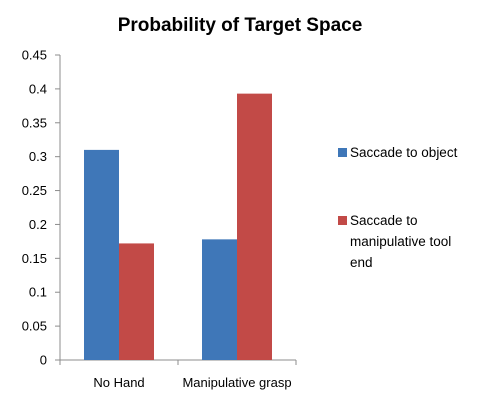 The image size is (481, 400). What do you see at coordinates (38, 292) in the screenshot?
I see `y-tick-label: 0.1` at bounding box center [38, 292].